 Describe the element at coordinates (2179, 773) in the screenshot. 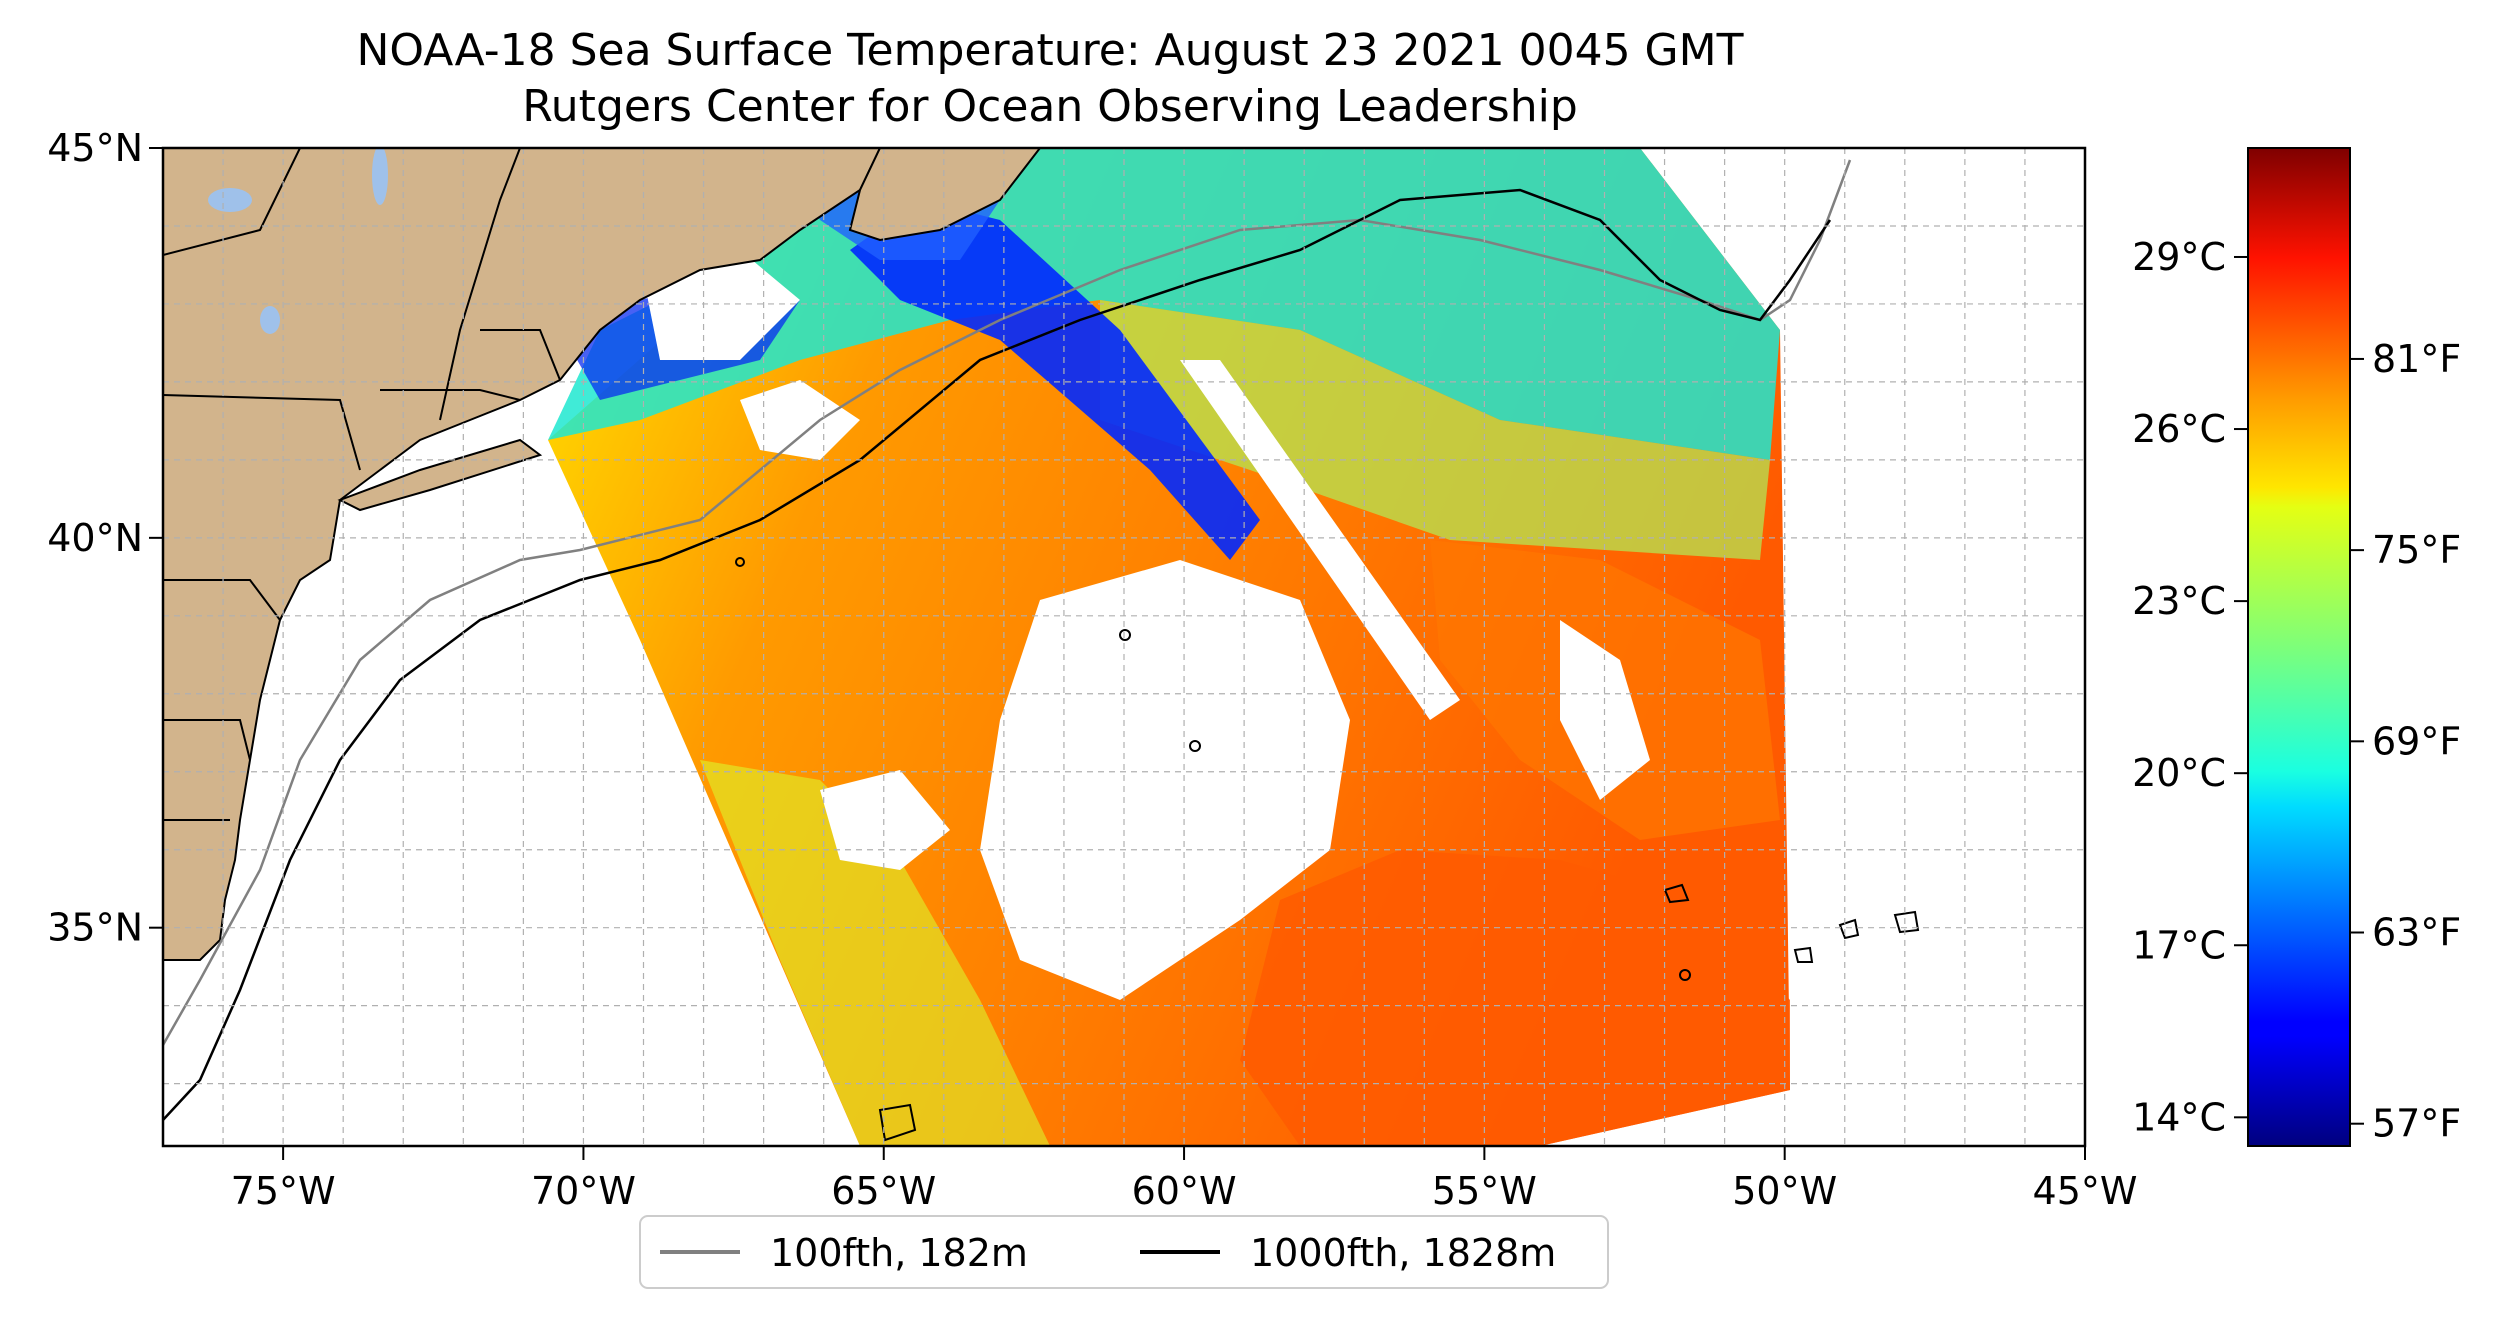

I see `celsius-tick-label: 20°C` at that location.